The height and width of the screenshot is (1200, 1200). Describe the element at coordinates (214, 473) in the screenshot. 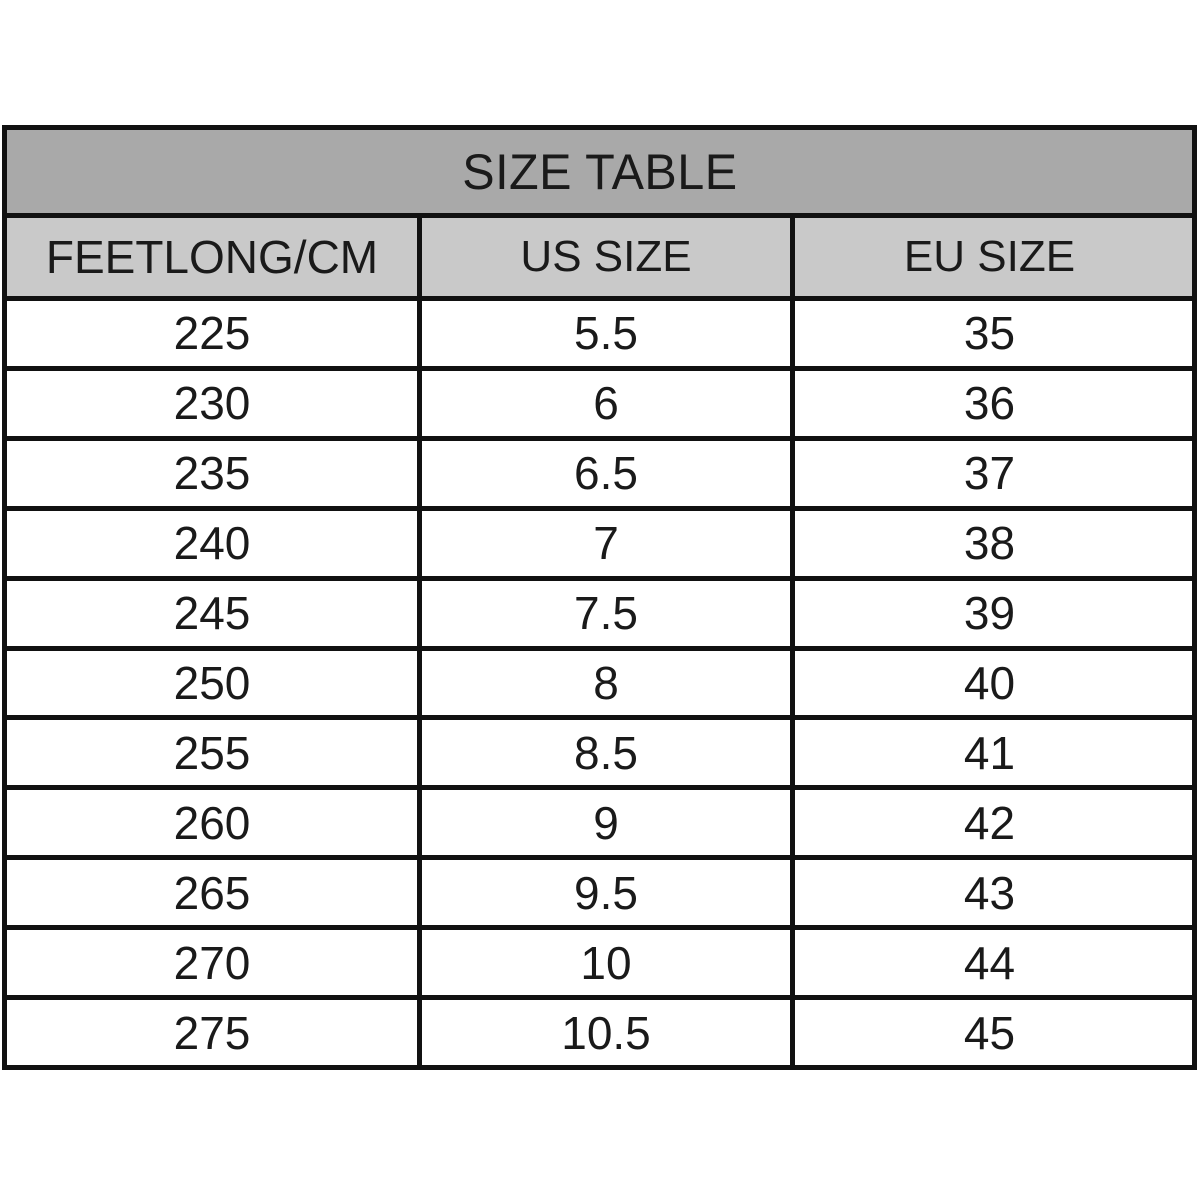

I see `cell-feetlong-cm: 235` at that location.